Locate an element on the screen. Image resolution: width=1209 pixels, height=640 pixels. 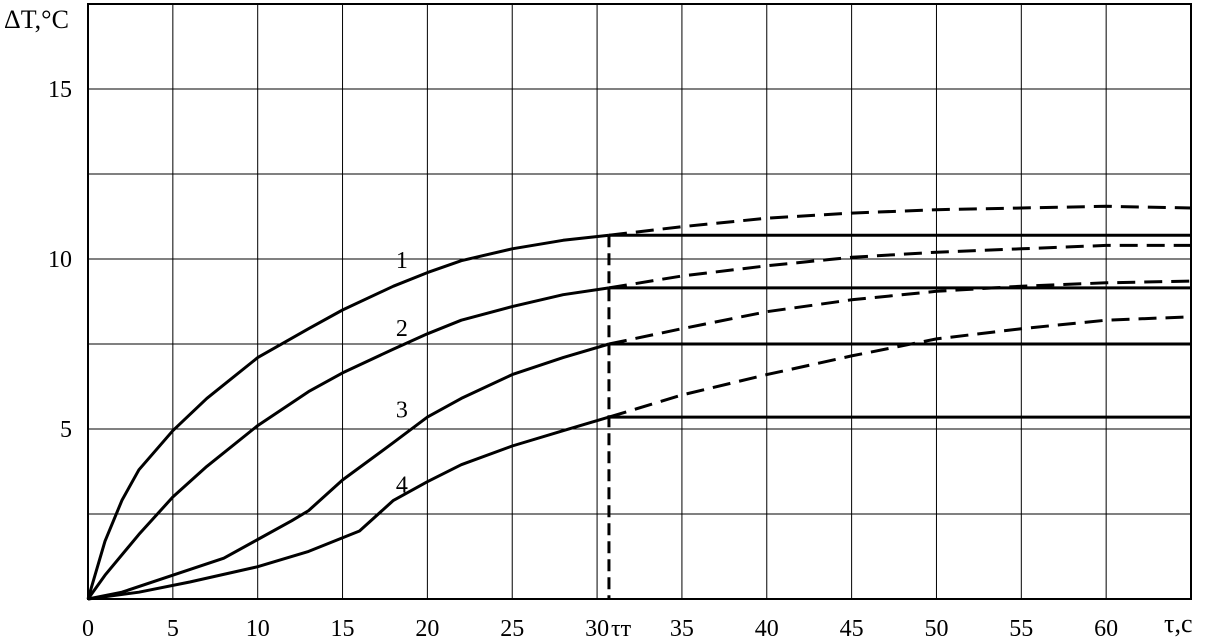
curve-4-dashed is located at coordinates (900, 367).